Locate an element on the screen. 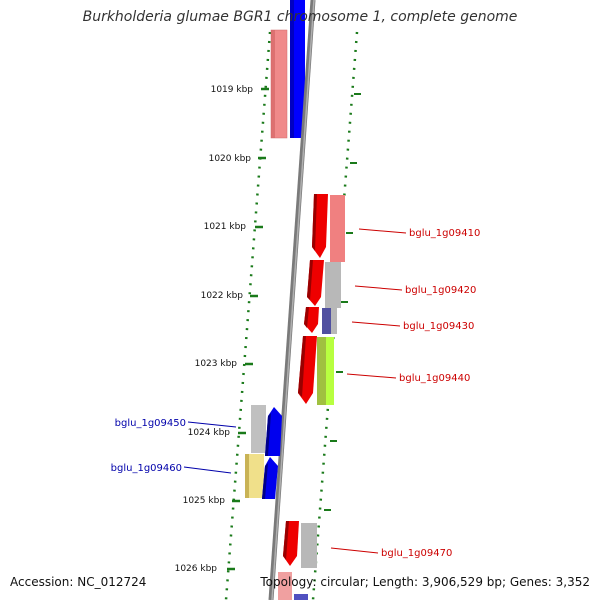 This screenshot has width=600, height=600. gene-label-09410: bglu_1g09410 is located at coordinates (444, 233).